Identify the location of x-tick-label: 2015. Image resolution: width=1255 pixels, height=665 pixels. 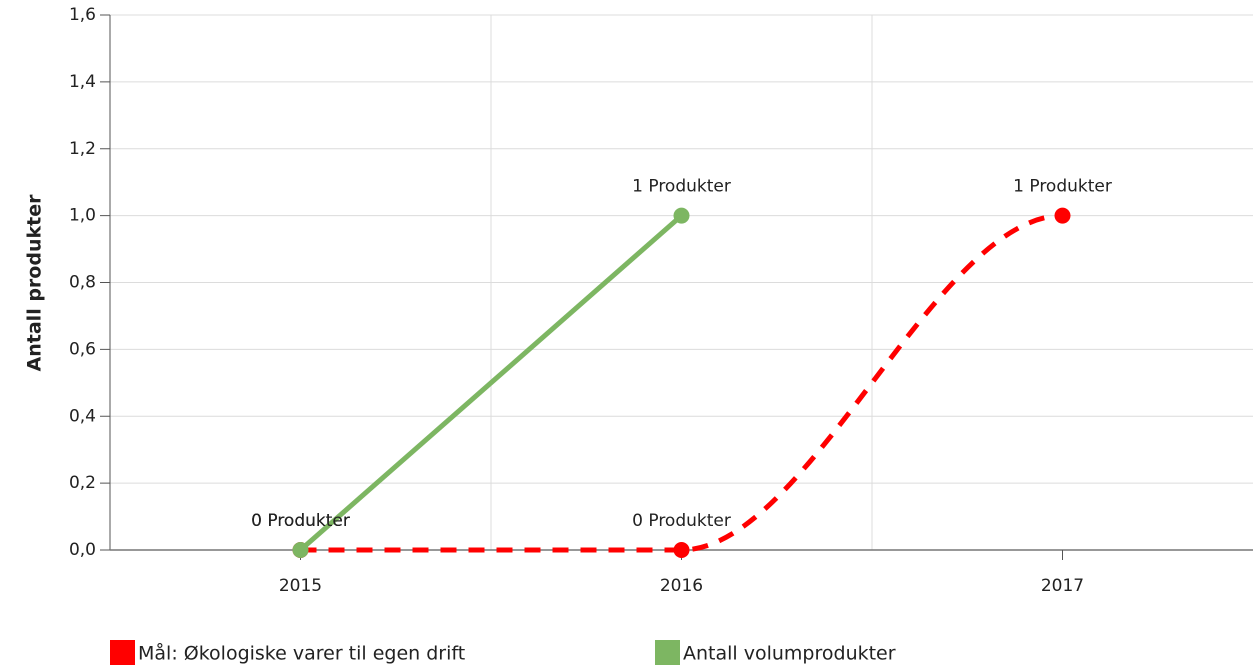
(300, 586).